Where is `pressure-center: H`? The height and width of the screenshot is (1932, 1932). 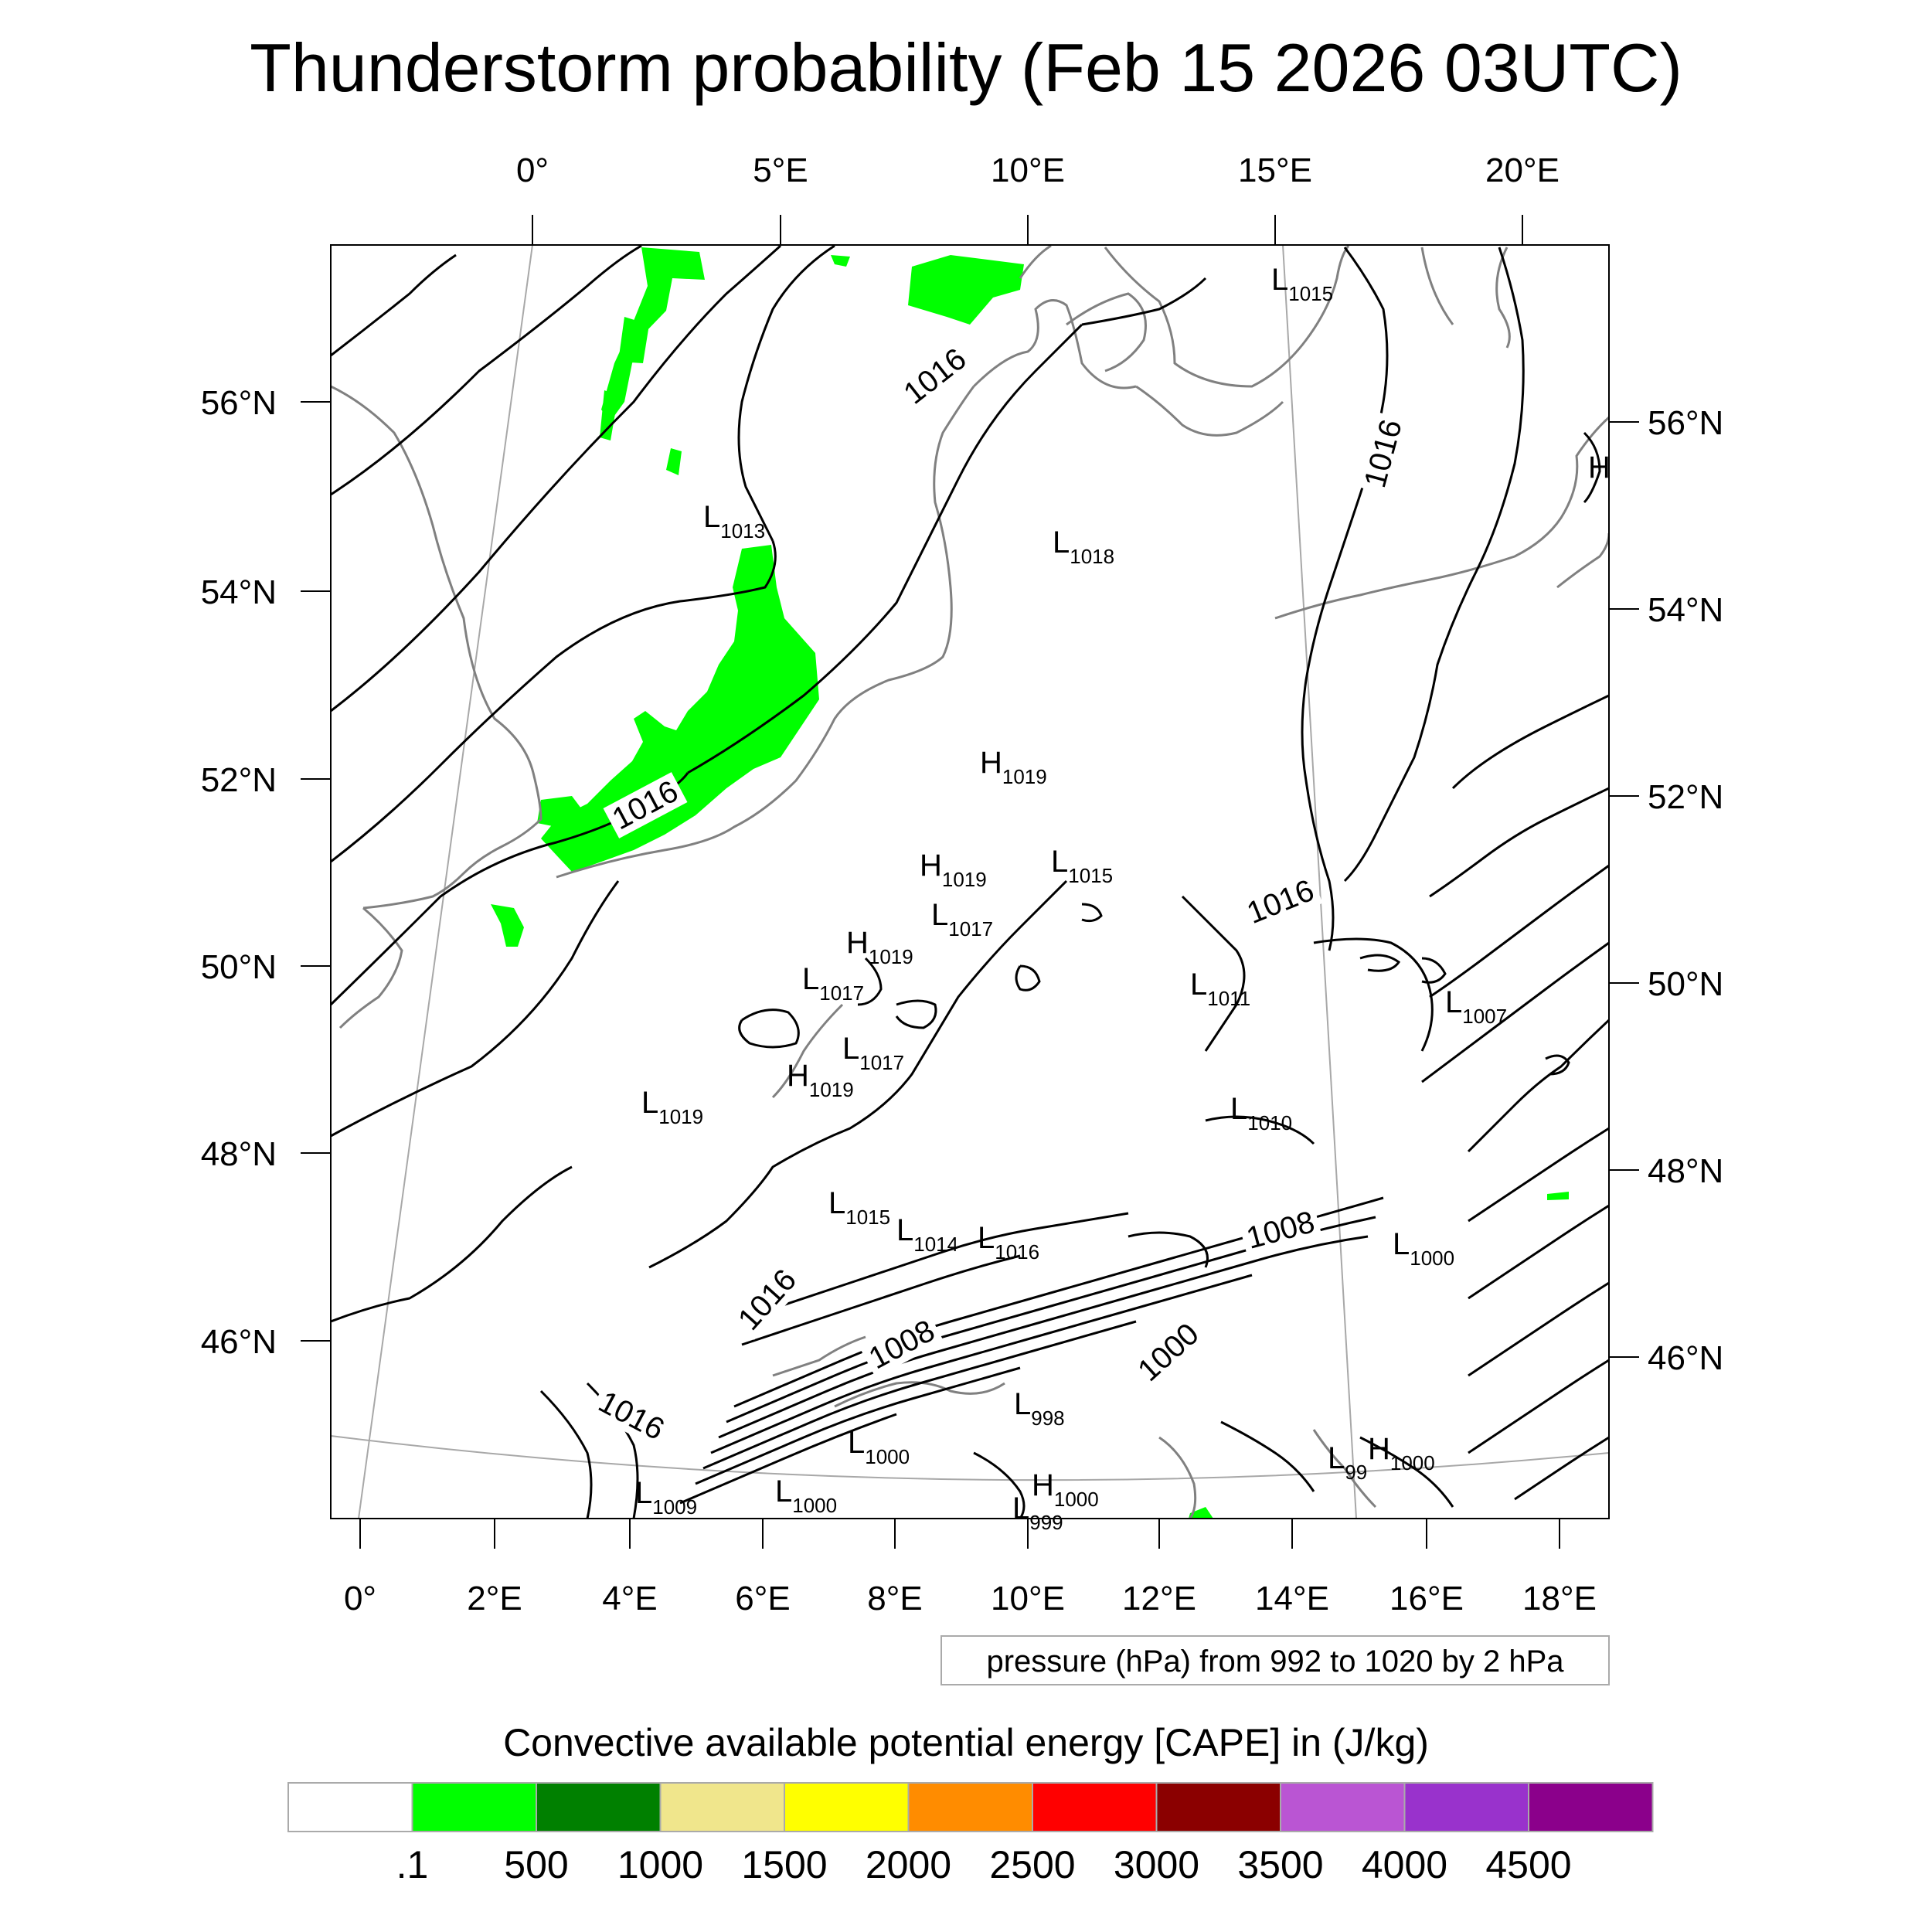 pressure-center: H is located at coordinates (1600, 468).